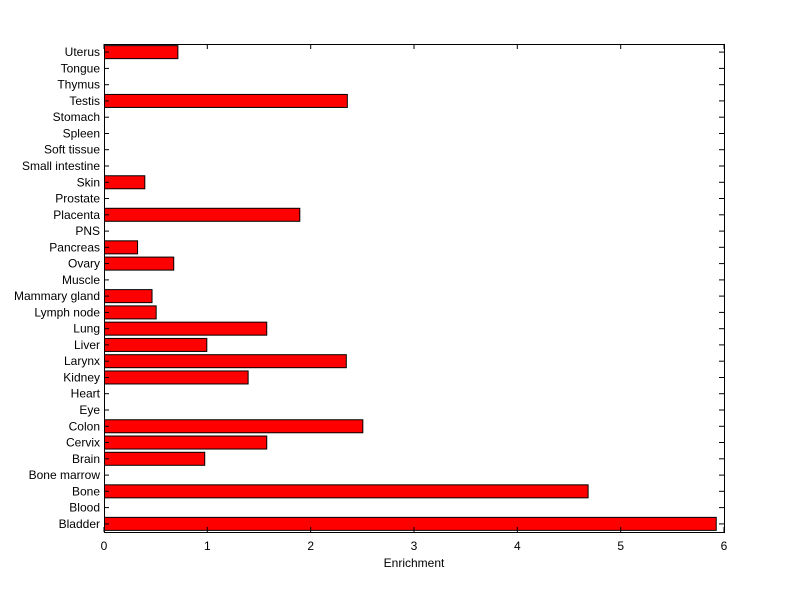  I want to click on y-tick-label-mammary-gland: Mammary gland, so click(57, 296).